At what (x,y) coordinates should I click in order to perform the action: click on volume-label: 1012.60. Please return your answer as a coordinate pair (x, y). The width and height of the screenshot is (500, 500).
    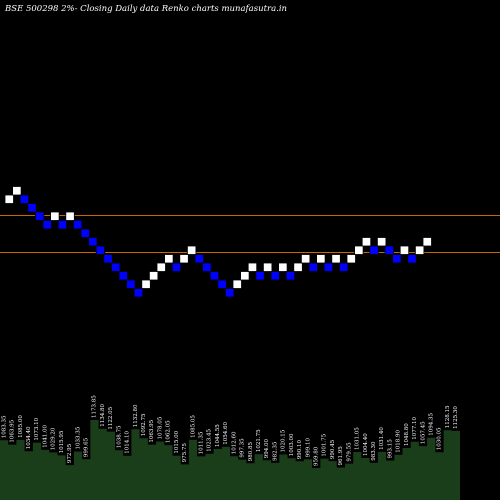
    Looking at the image, I should click on (234, 442).